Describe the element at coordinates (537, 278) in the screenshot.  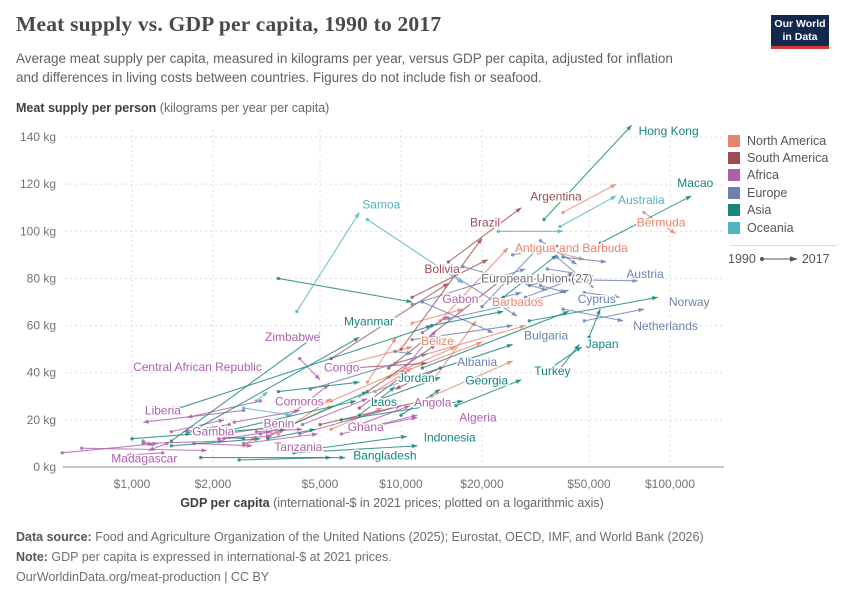
I see `country-label-european-union-27-: European Union (27)` at that location.